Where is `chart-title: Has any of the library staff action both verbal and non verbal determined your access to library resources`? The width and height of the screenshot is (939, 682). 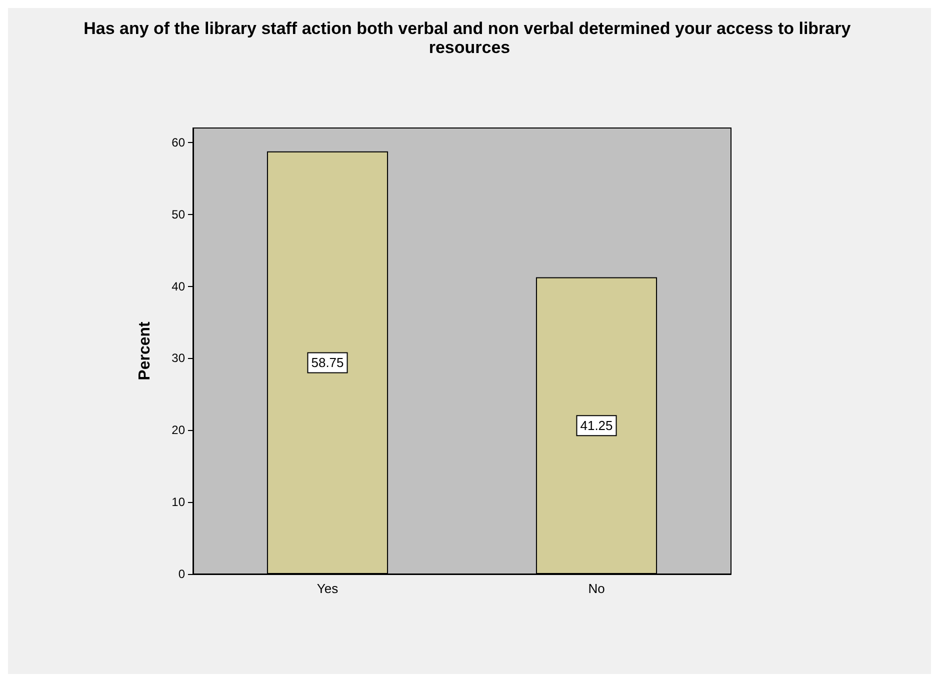 chart-title: Has any of the library staff action both verbal and non verbal determined your access to library resources is located at coordinates (470, 38).